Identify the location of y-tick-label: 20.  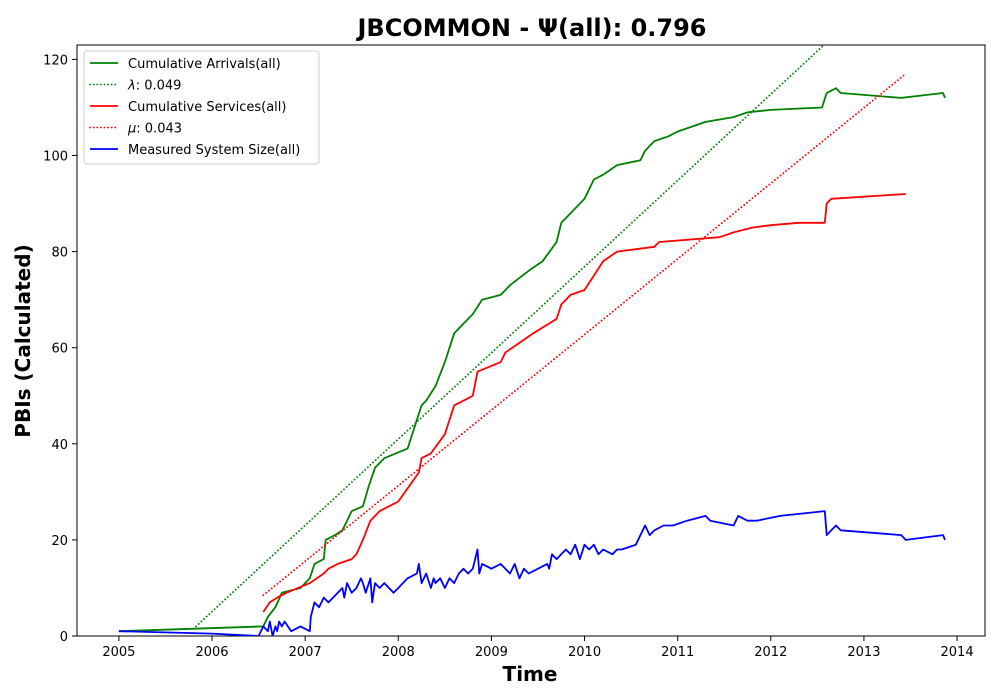
(59, 541).